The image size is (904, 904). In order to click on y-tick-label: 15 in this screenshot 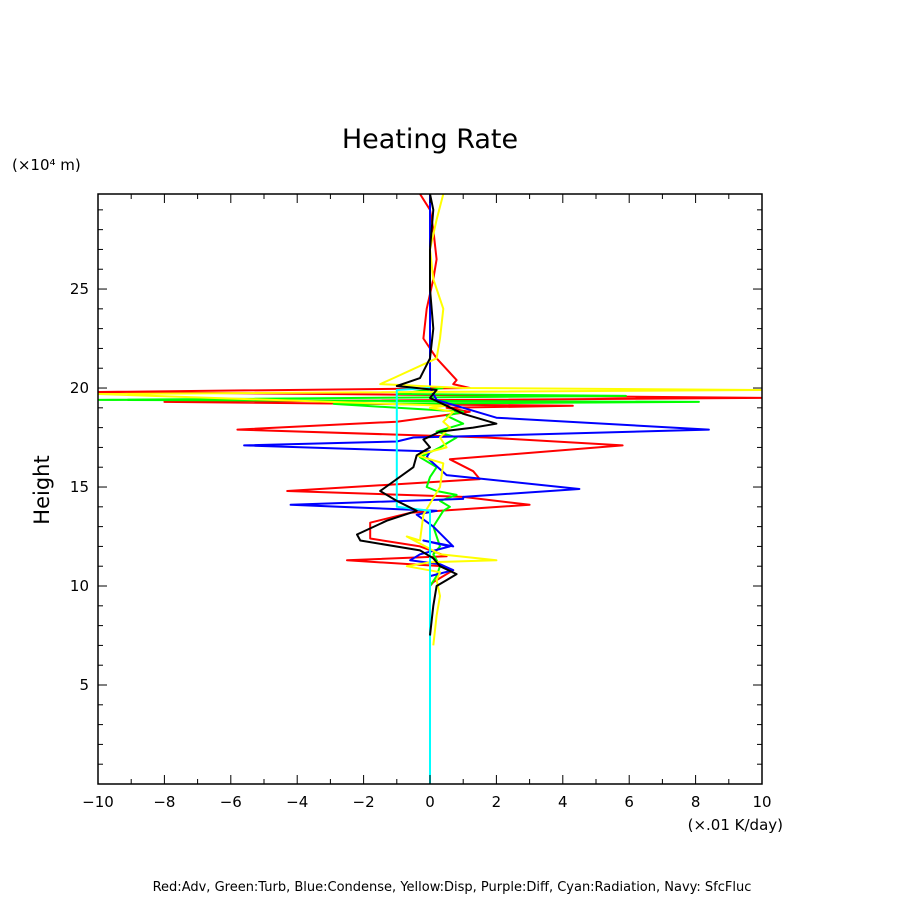, I will do `click(79, 487)`.